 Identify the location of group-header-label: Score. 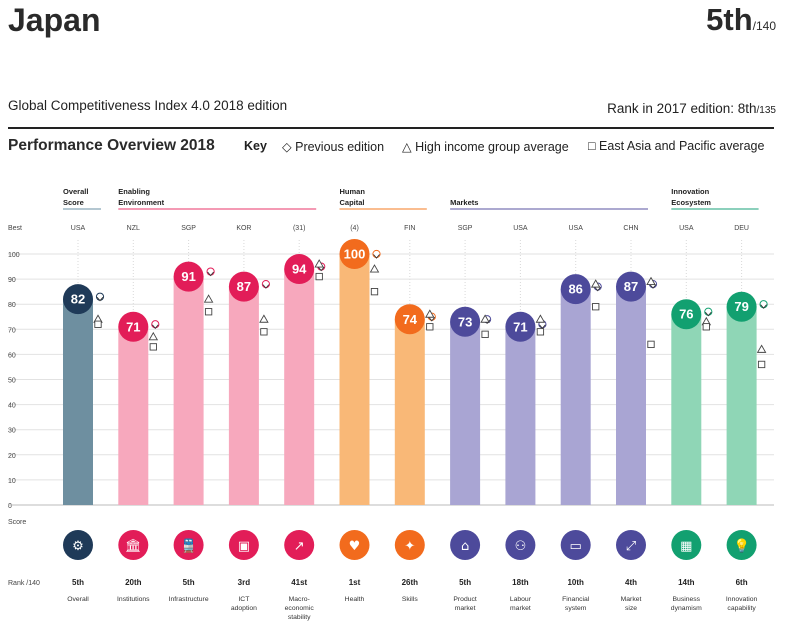
(73, 202).